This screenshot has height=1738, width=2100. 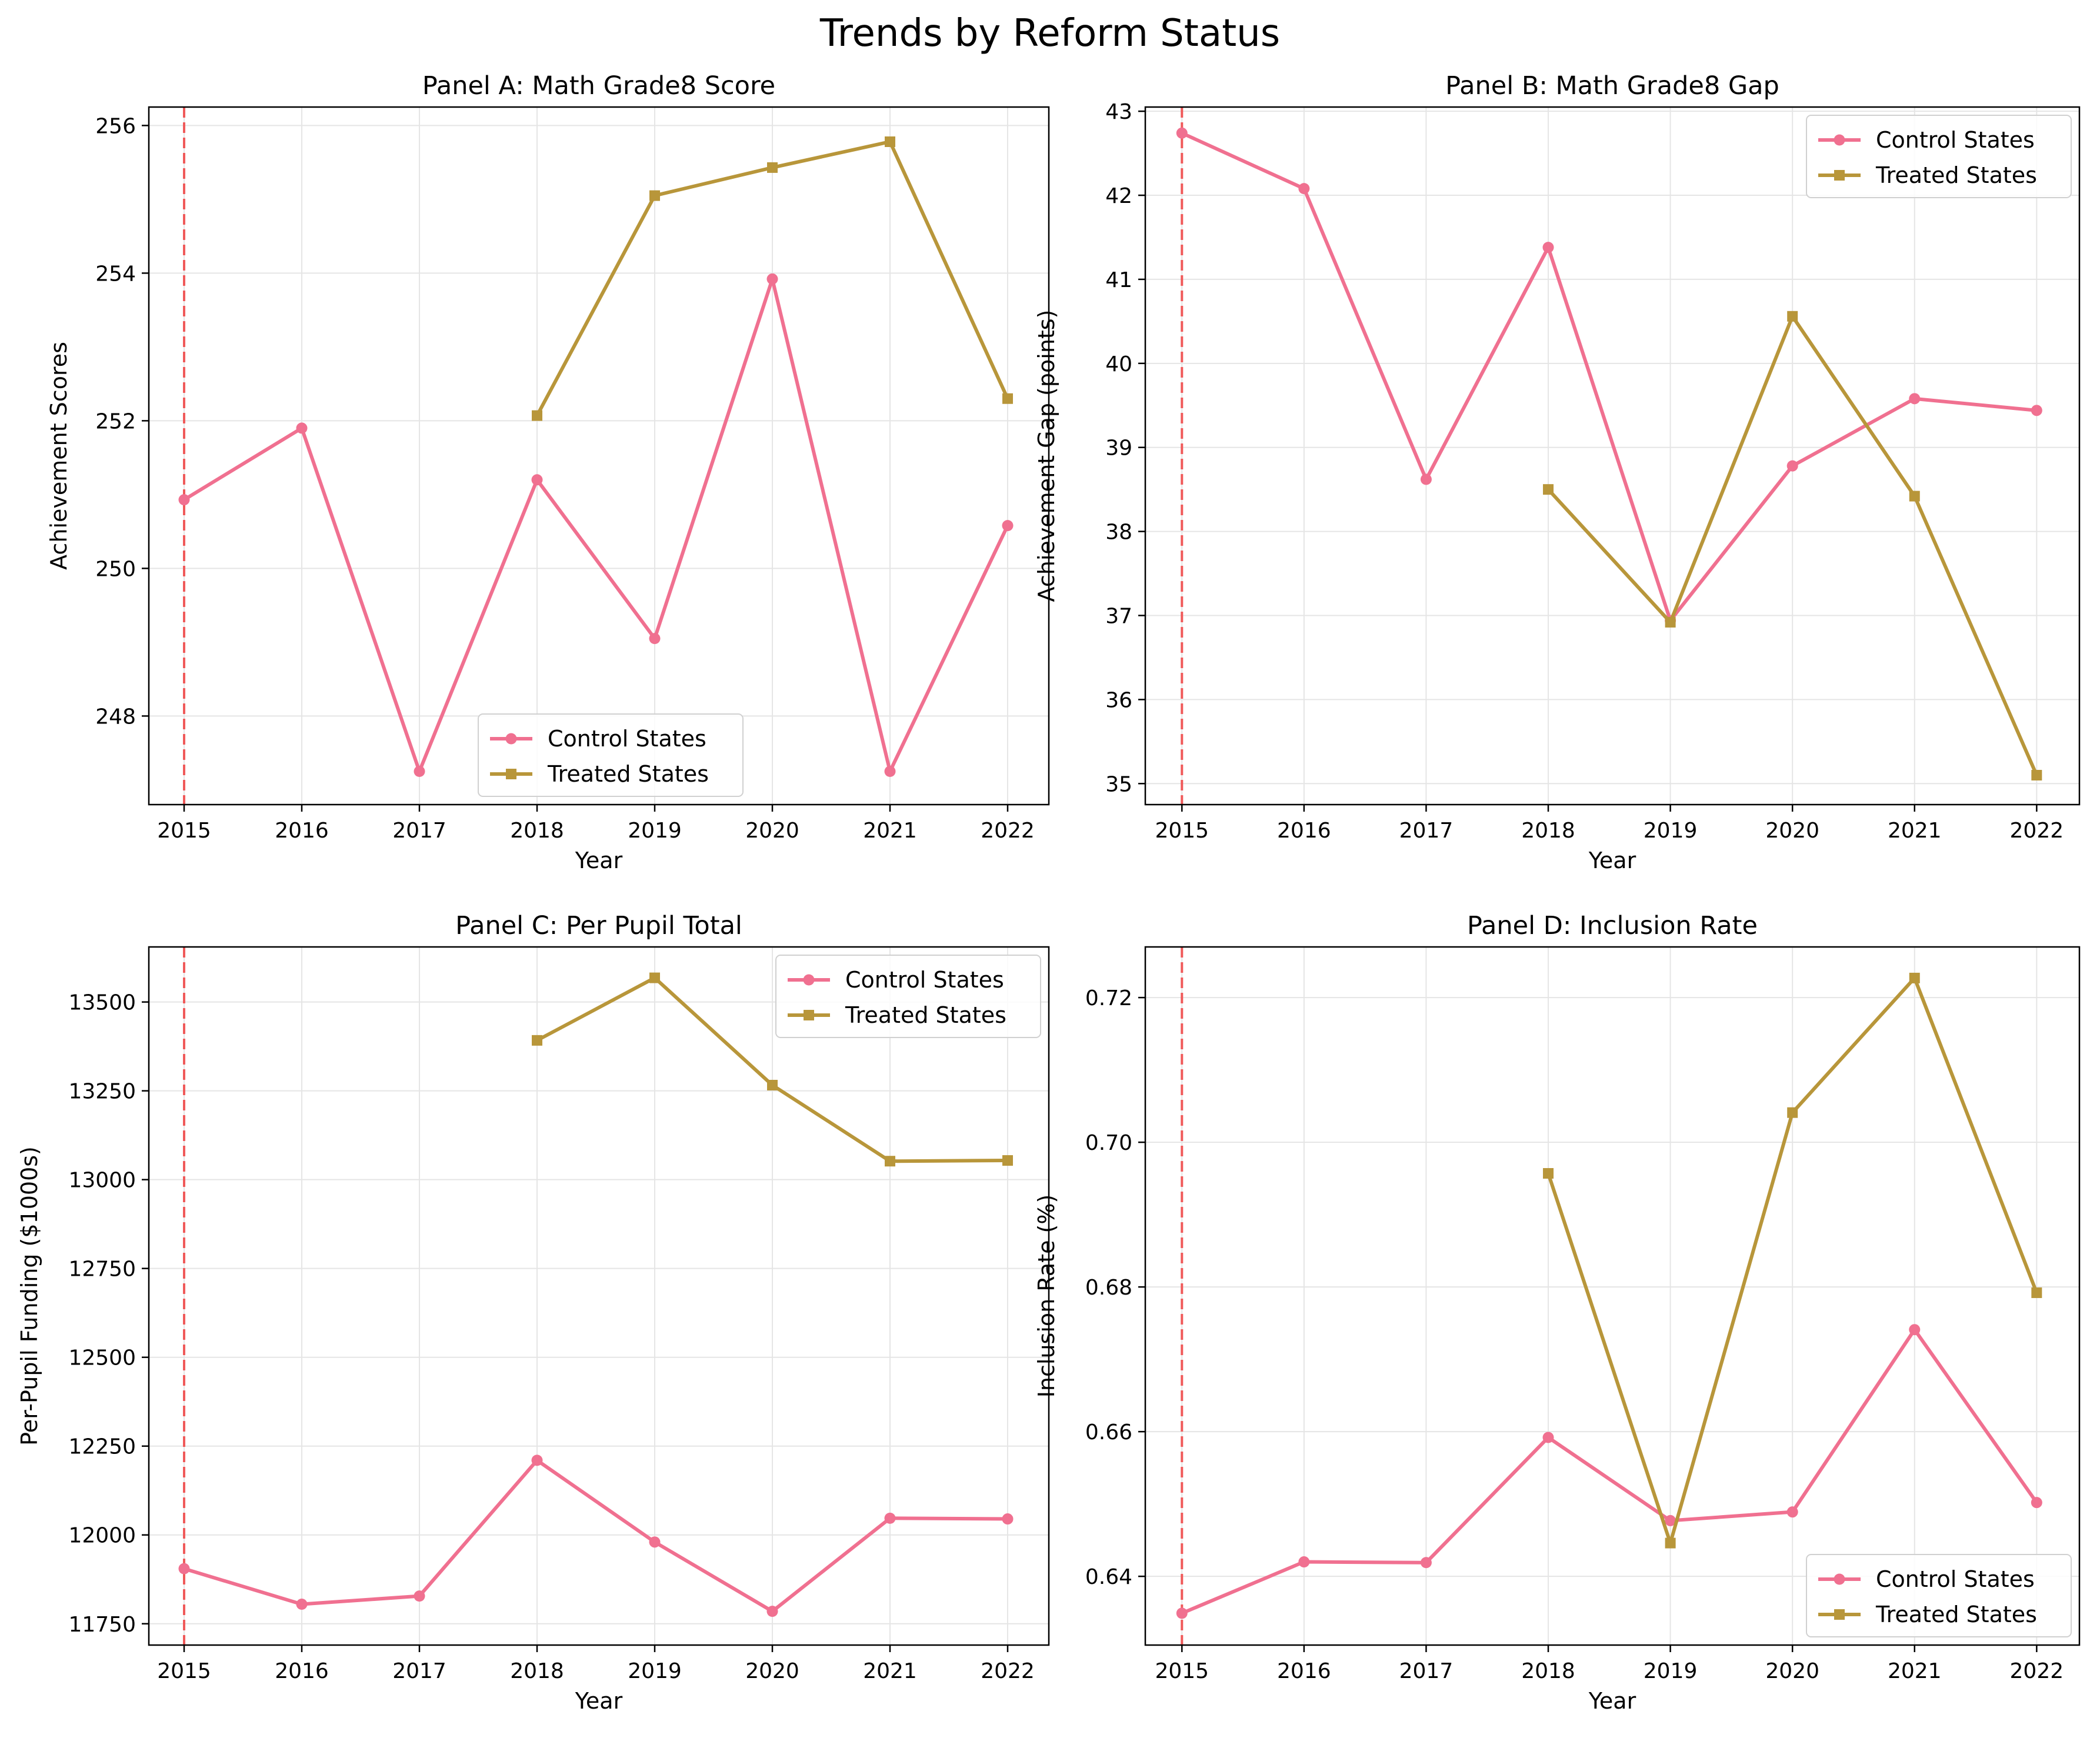 What do you see at coordinates (1612, 925) in the screenshot?
I see `panel-title: Panel D: Inclusion Rate` at bounding box center [1612, 925].